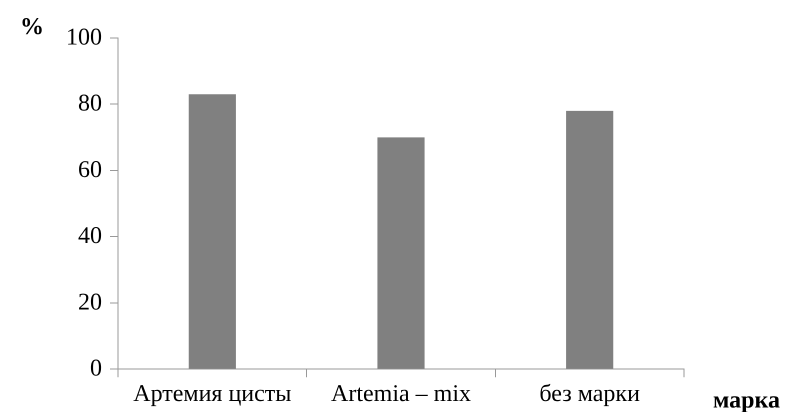 Image resolution: width=792 pixels, height=420 pixels. I want to click on x-tick-label: Artemia – mix, so click(401, 393).